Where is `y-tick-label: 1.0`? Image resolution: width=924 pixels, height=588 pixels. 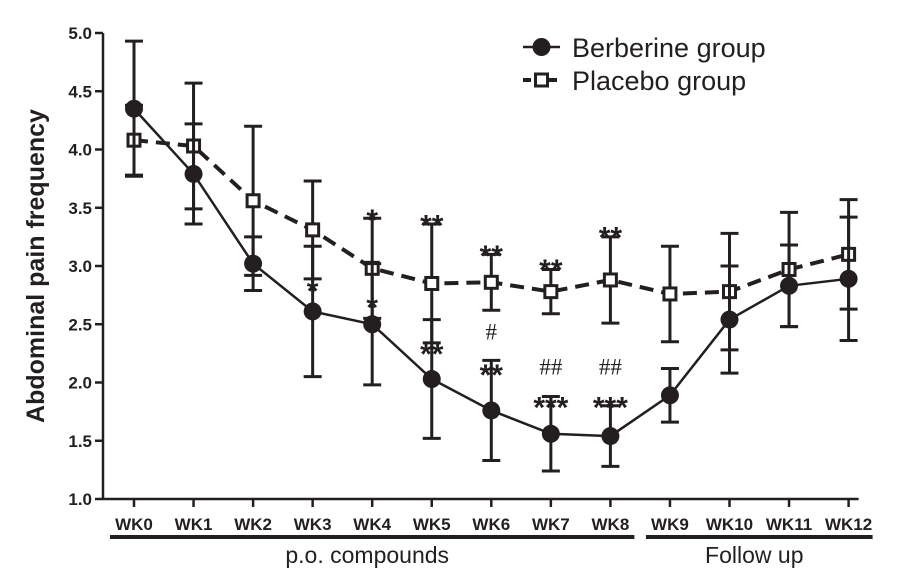
y-tick-label: 1.0 is located at coordinates (80, 499).